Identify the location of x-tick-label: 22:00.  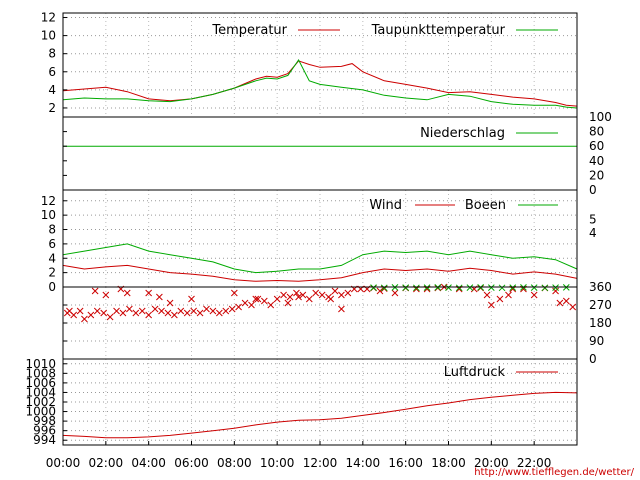
(534, 463).